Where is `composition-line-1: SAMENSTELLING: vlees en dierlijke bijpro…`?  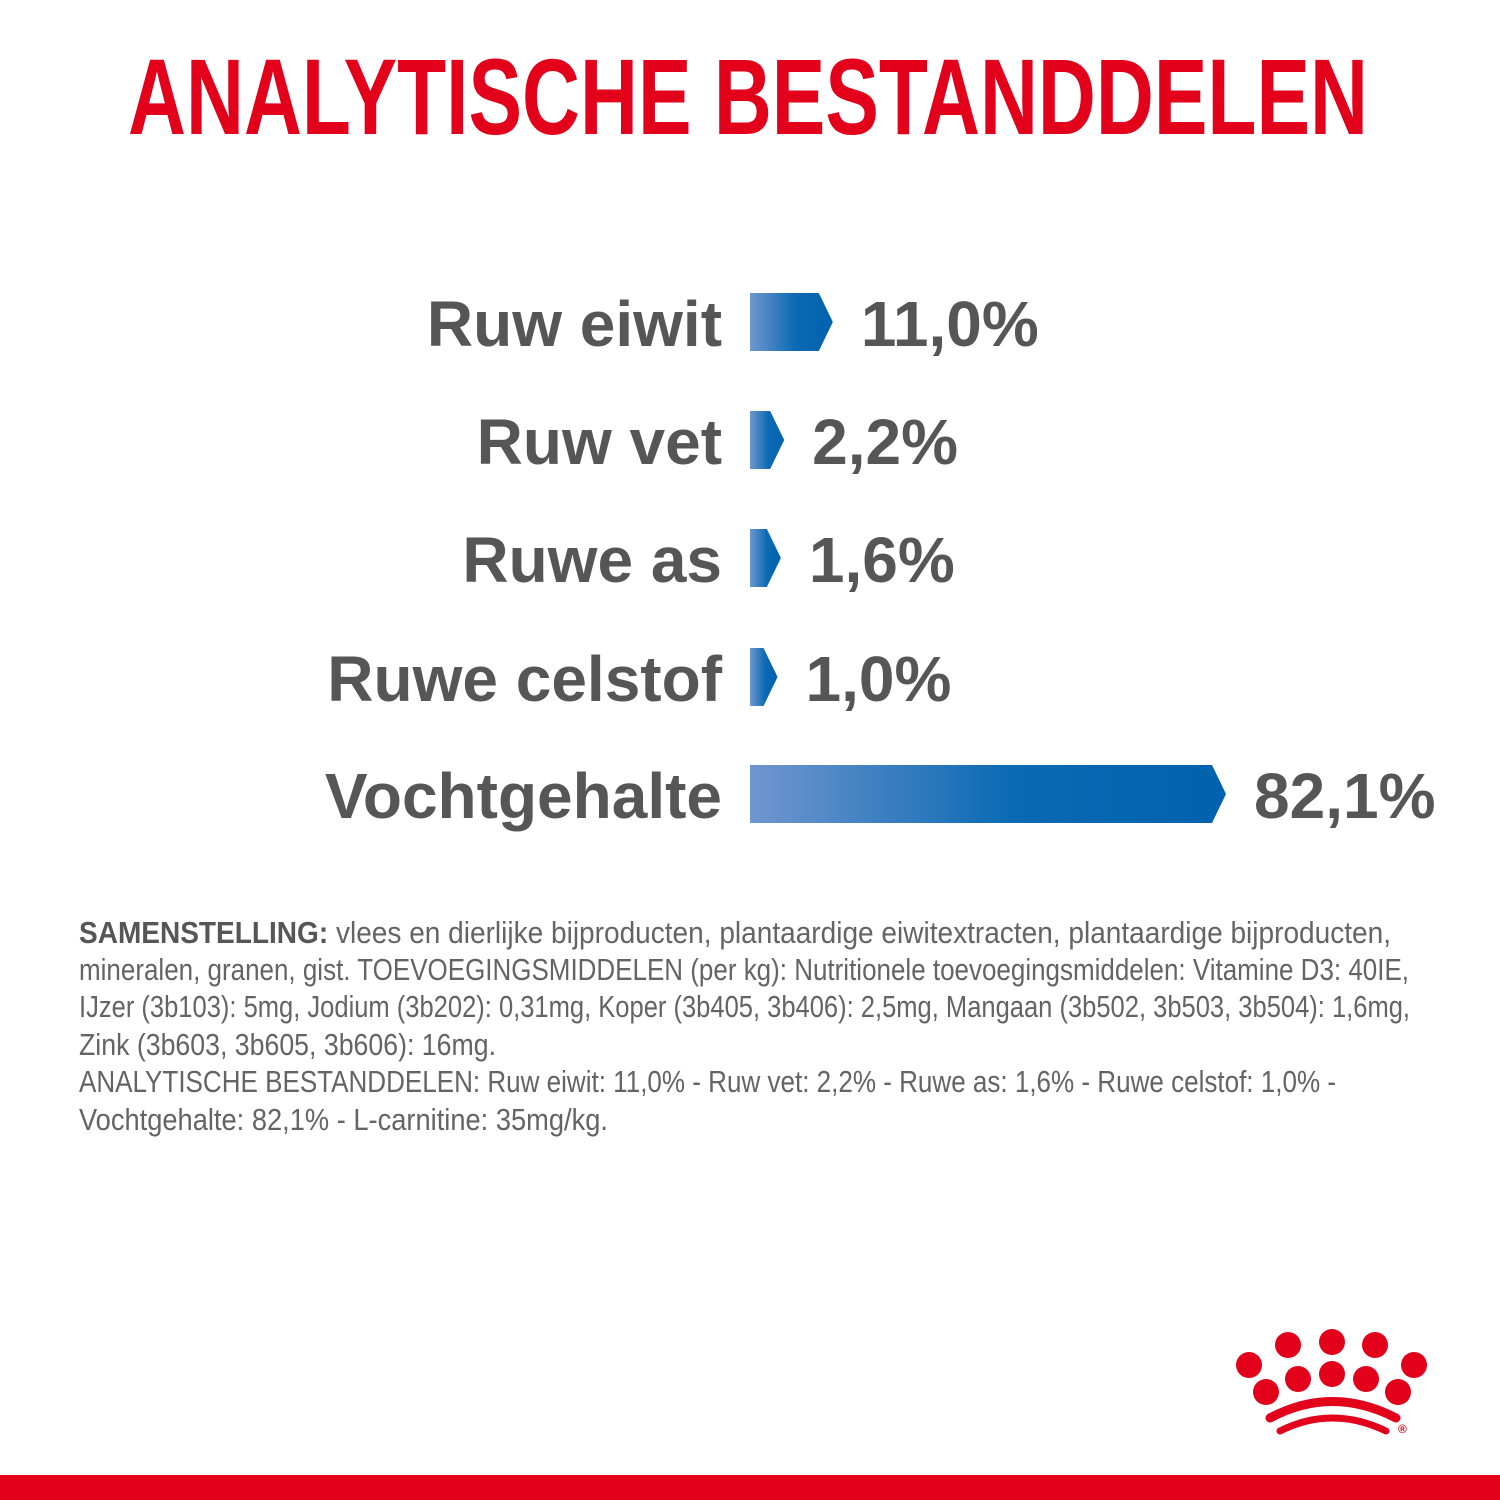 composition-line-1: SAMENSTELLING: vlees en dierlijke bijpro… is located at coordinates (735, 932).